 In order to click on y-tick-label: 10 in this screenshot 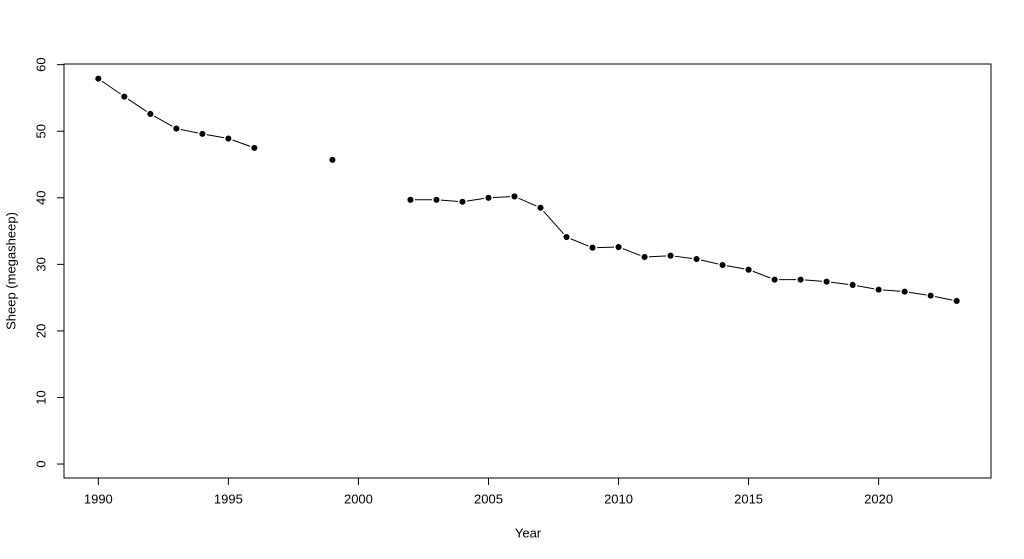, I will do `click(40, 397)`.